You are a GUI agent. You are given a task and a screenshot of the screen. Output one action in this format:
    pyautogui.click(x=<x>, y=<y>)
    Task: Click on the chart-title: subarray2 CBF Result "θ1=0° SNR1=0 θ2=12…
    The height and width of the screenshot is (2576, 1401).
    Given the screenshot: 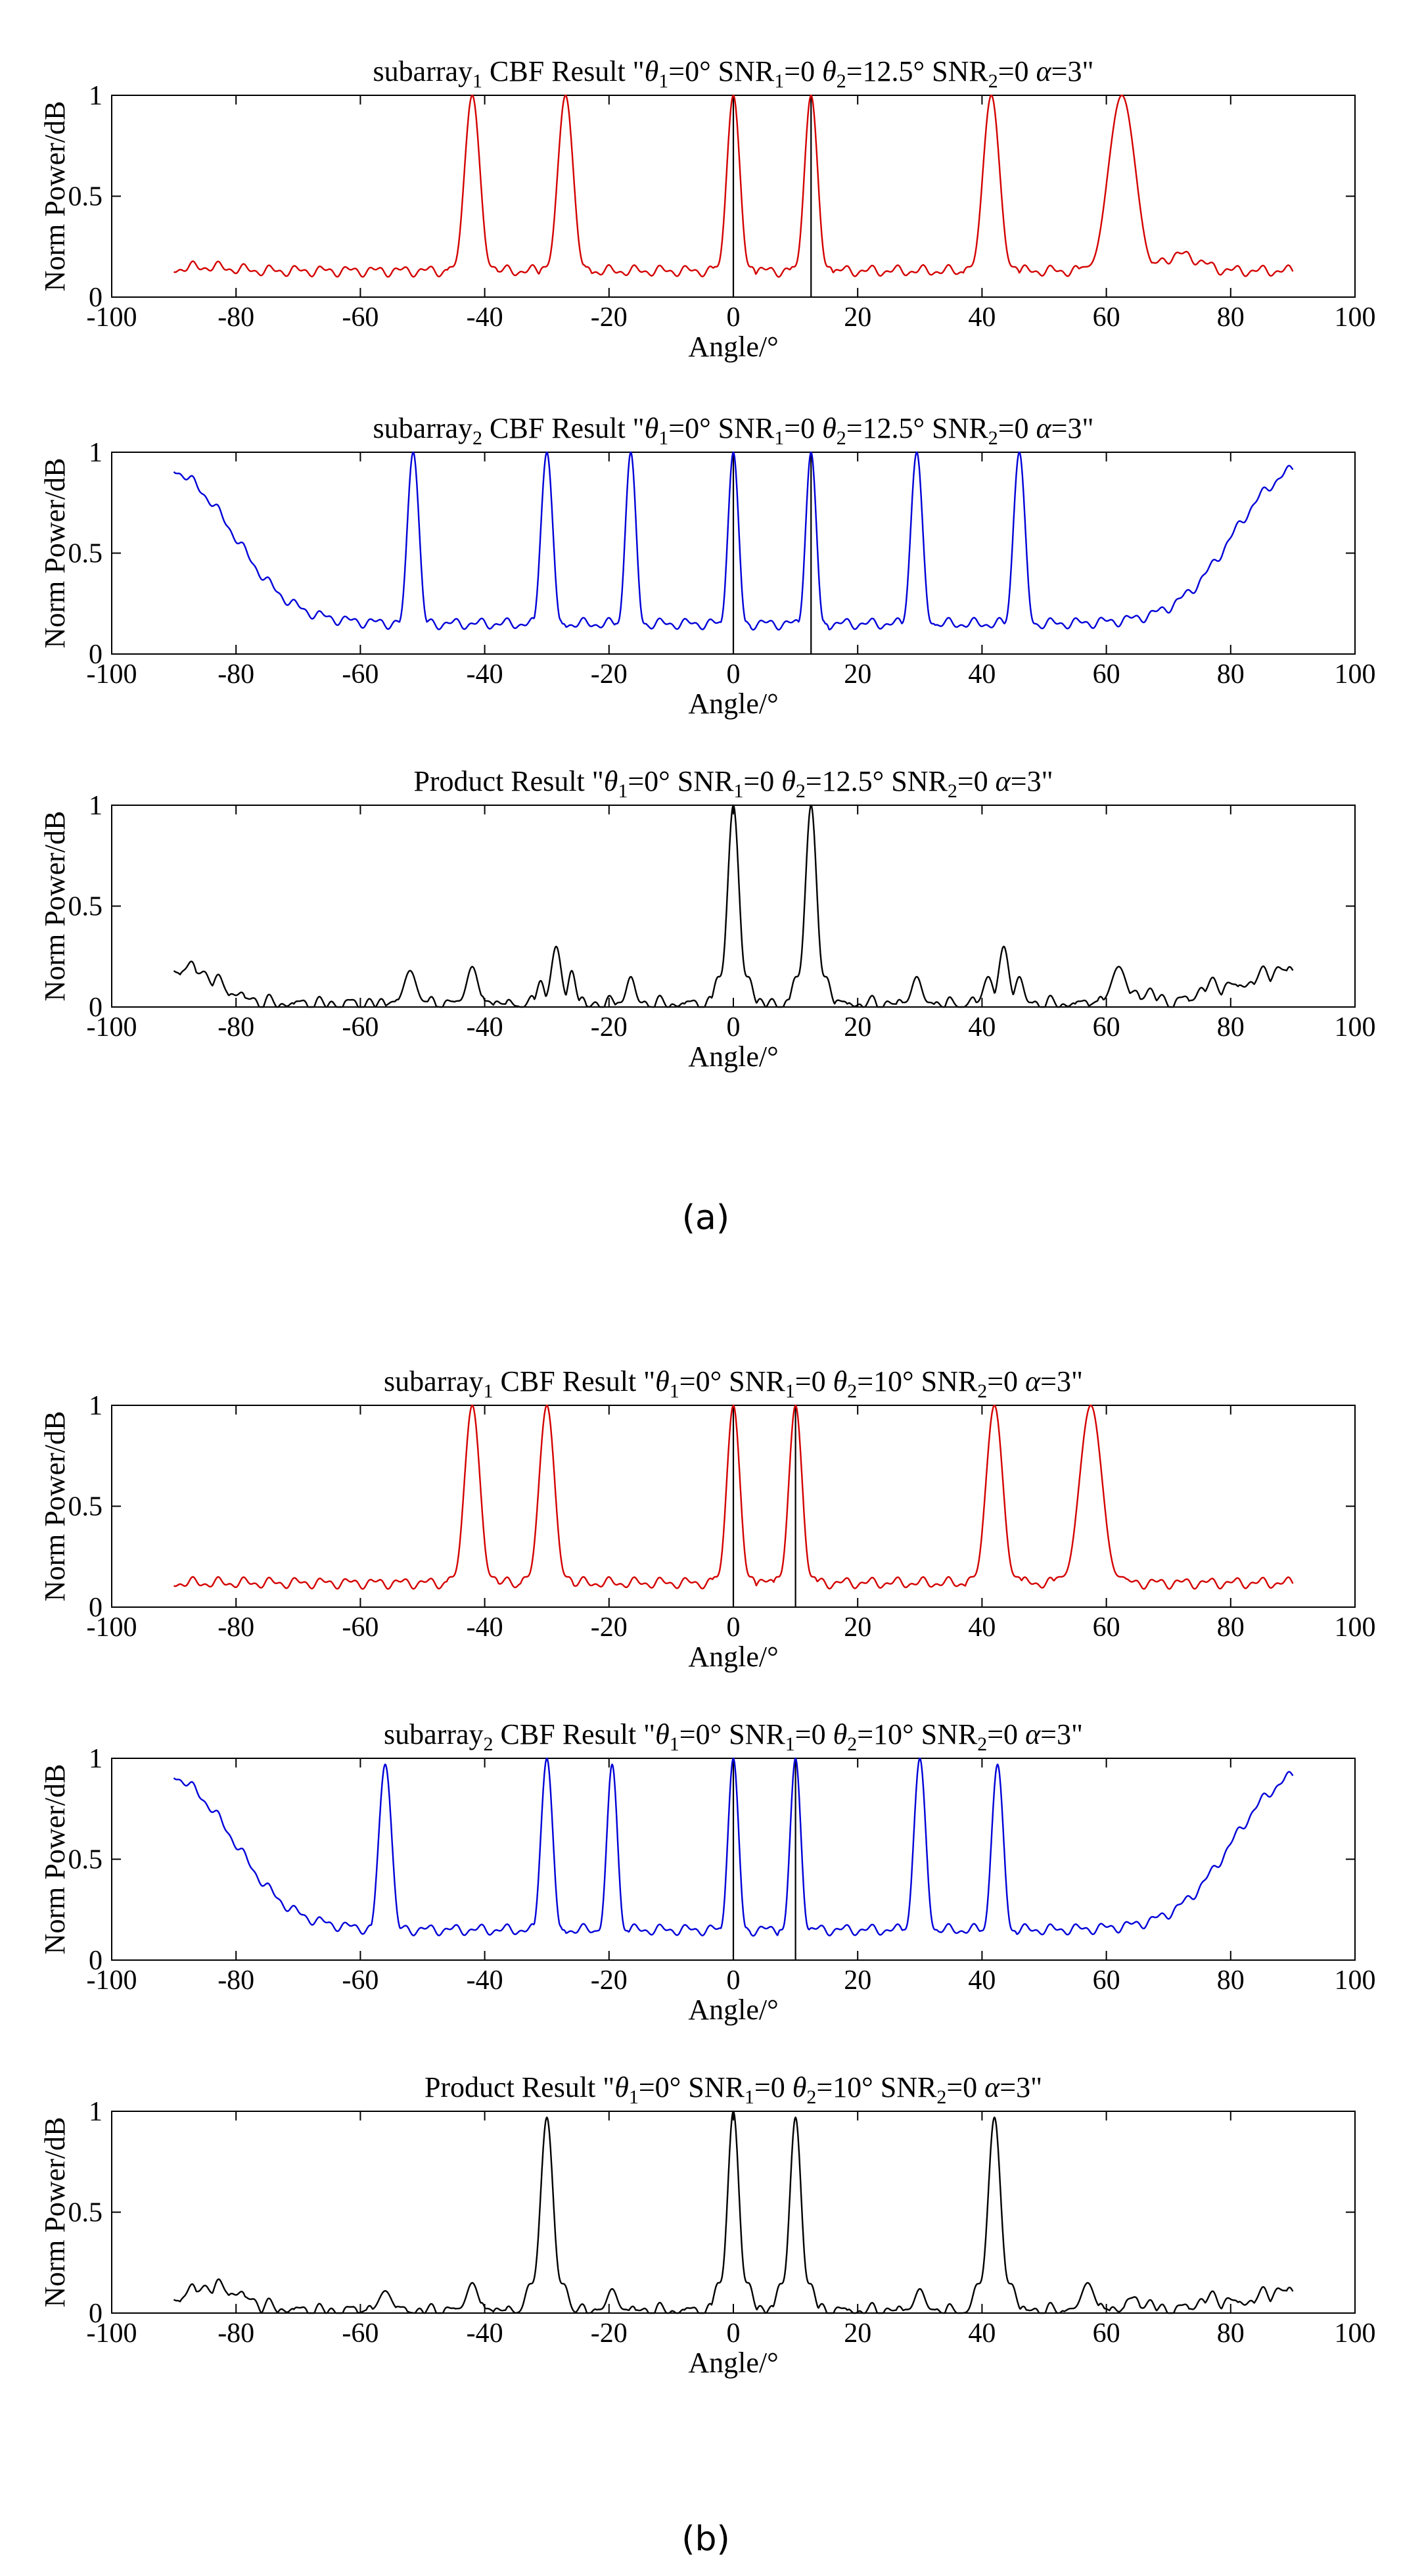 What is the action you would take?
    pyautogui.click(x=733, y=430)
    